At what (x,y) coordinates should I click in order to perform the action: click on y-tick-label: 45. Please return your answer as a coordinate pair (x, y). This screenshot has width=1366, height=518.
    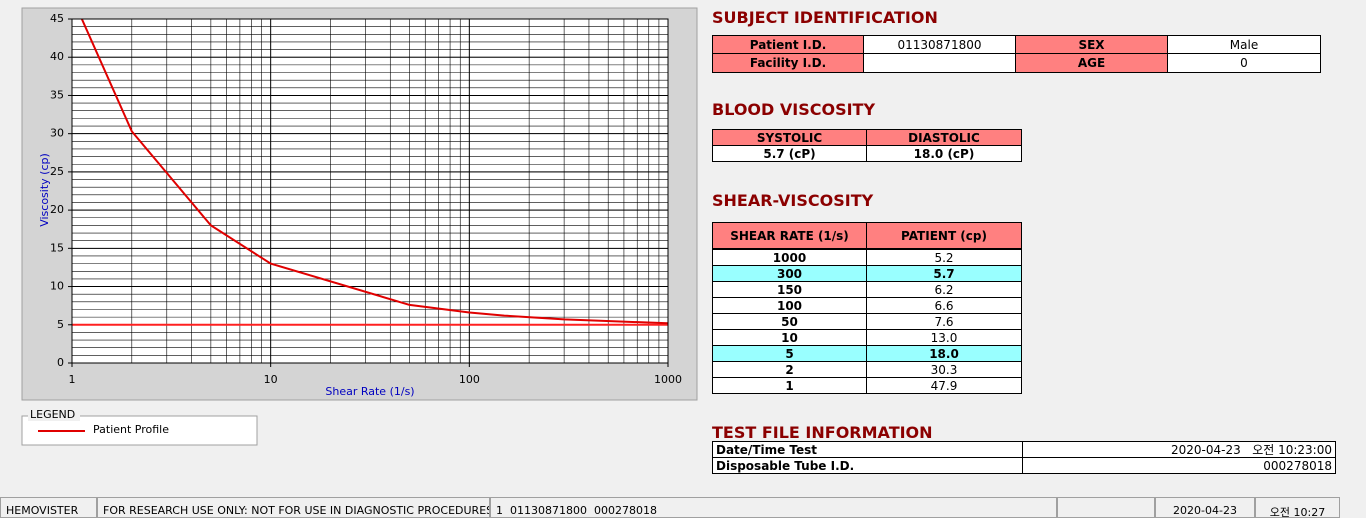
    Looking at the image, I should click on (57, 18).